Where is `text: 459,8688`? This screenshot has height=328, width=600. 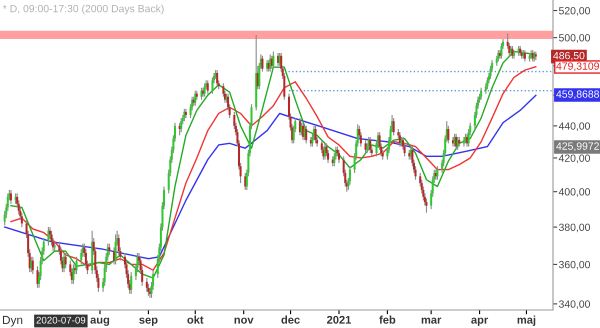
text: 459,8688 is located at coordinates (577, 95).